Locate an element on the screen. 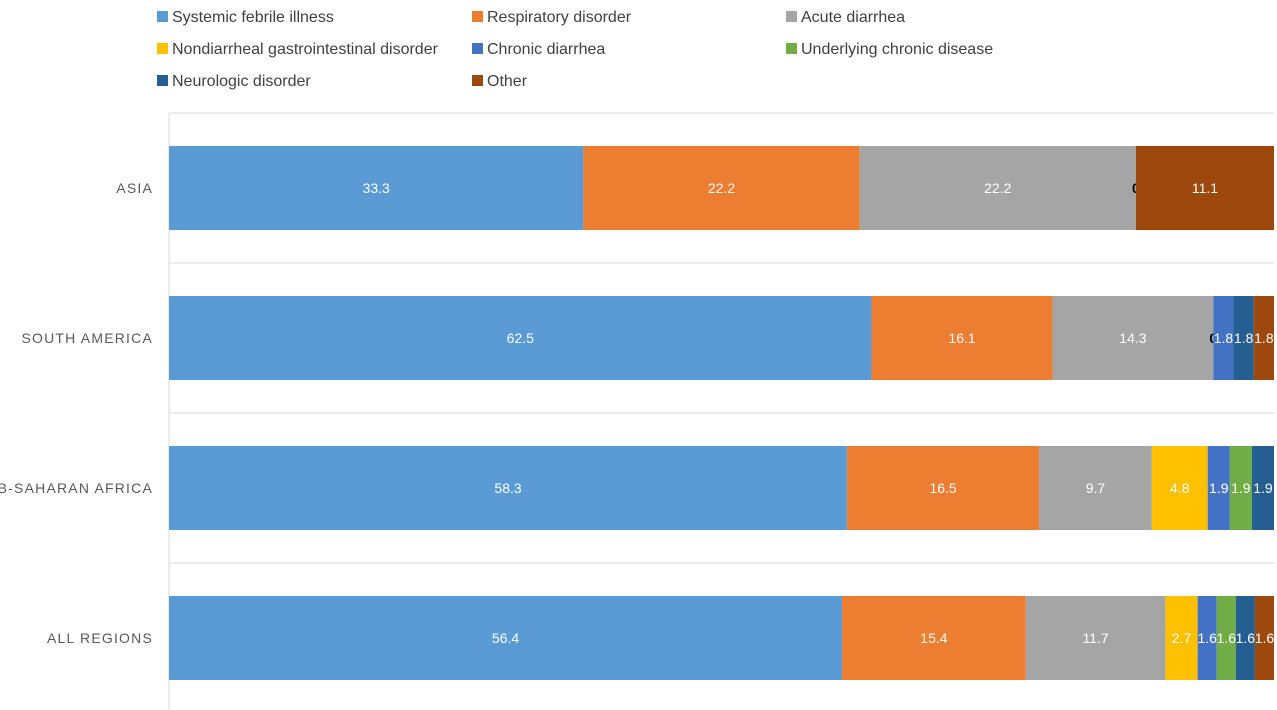 Image resolution: width=1277 pixels, height=710 pixels. bar-all-regions-acute-diarrhea is located at coordinates (1095, 638).